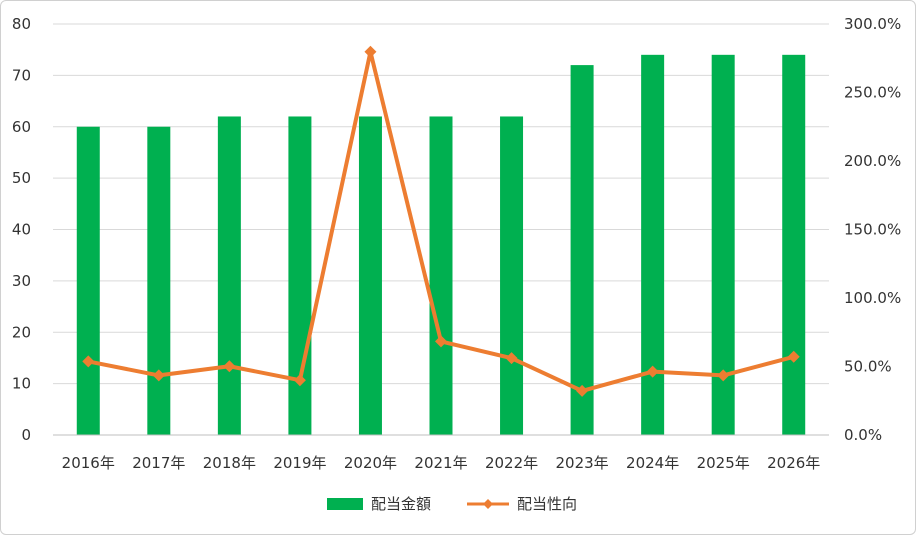 The height and width of the screenshot is (536, 916). Describe the element at coordinates (370, 463) in the screenshot. I see `x-tick-label: 2020年` at that location.